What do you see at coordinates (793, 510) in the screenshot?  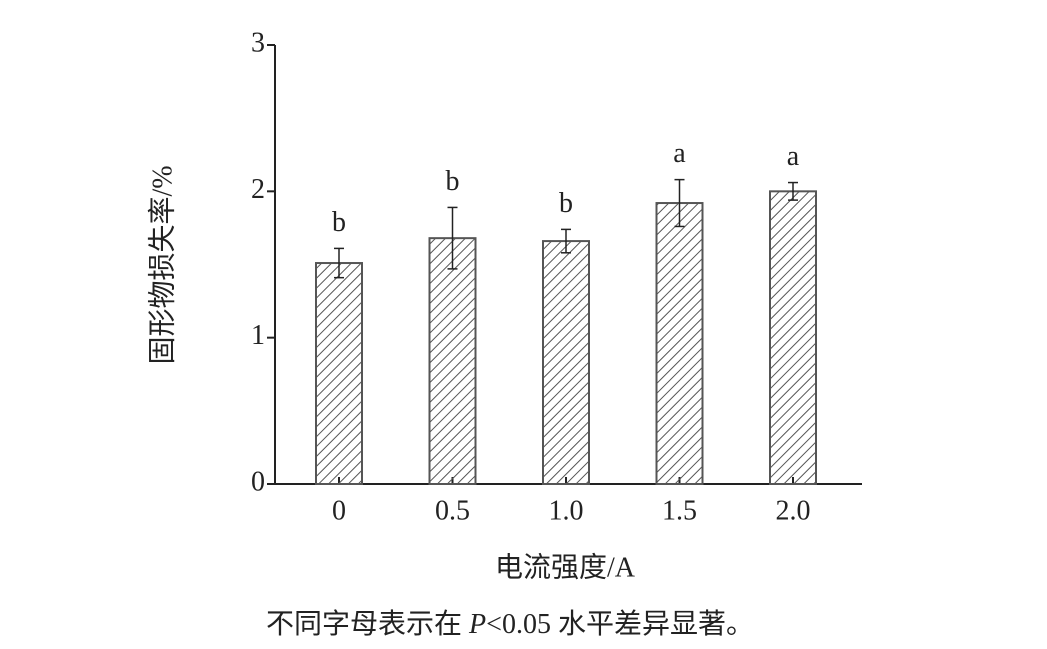 I see `x-tick-label: 2.0` at bounding box center [793, 510].